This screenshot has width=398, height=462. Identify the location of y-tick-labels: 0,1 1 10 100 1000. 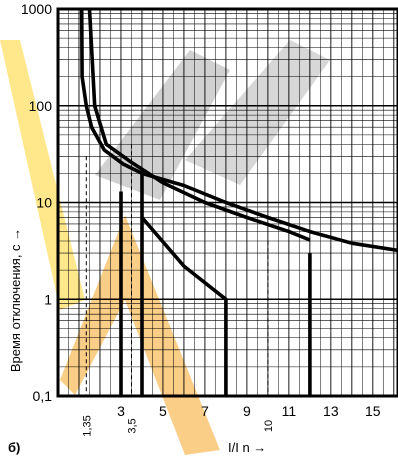
(36, 202).